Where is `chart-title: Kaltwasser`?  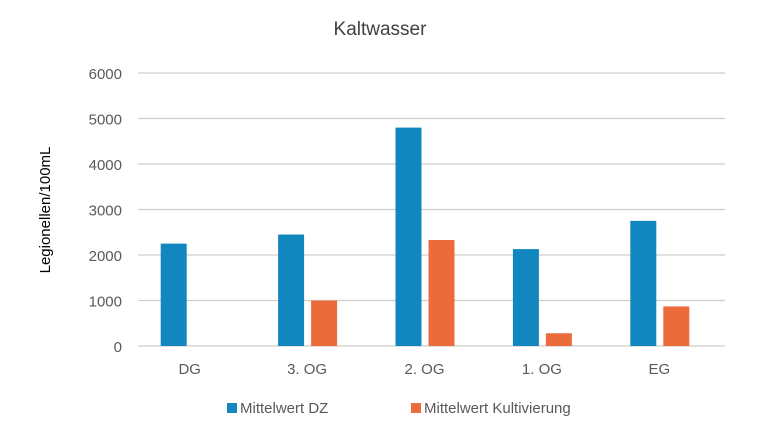
chart-title: Kaltwasser is located at coordinates (381, 29).